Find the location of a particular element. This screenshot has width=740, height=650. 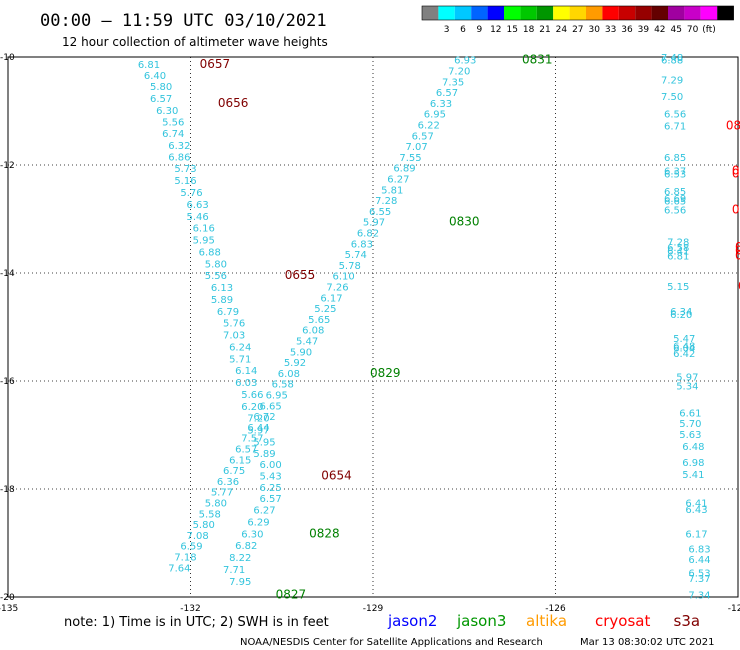

lat-tick-label: -20 is located at coordinates (7, 598).